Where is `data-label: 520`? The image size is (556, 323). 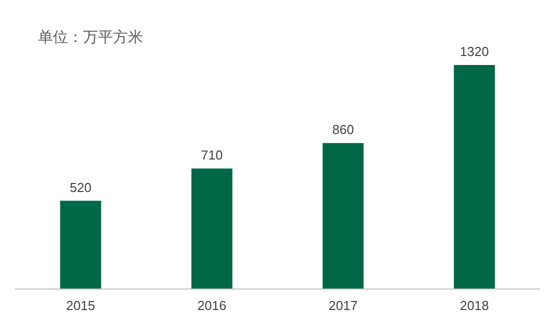
data-label: 520 is located at coordinates (81, 187).